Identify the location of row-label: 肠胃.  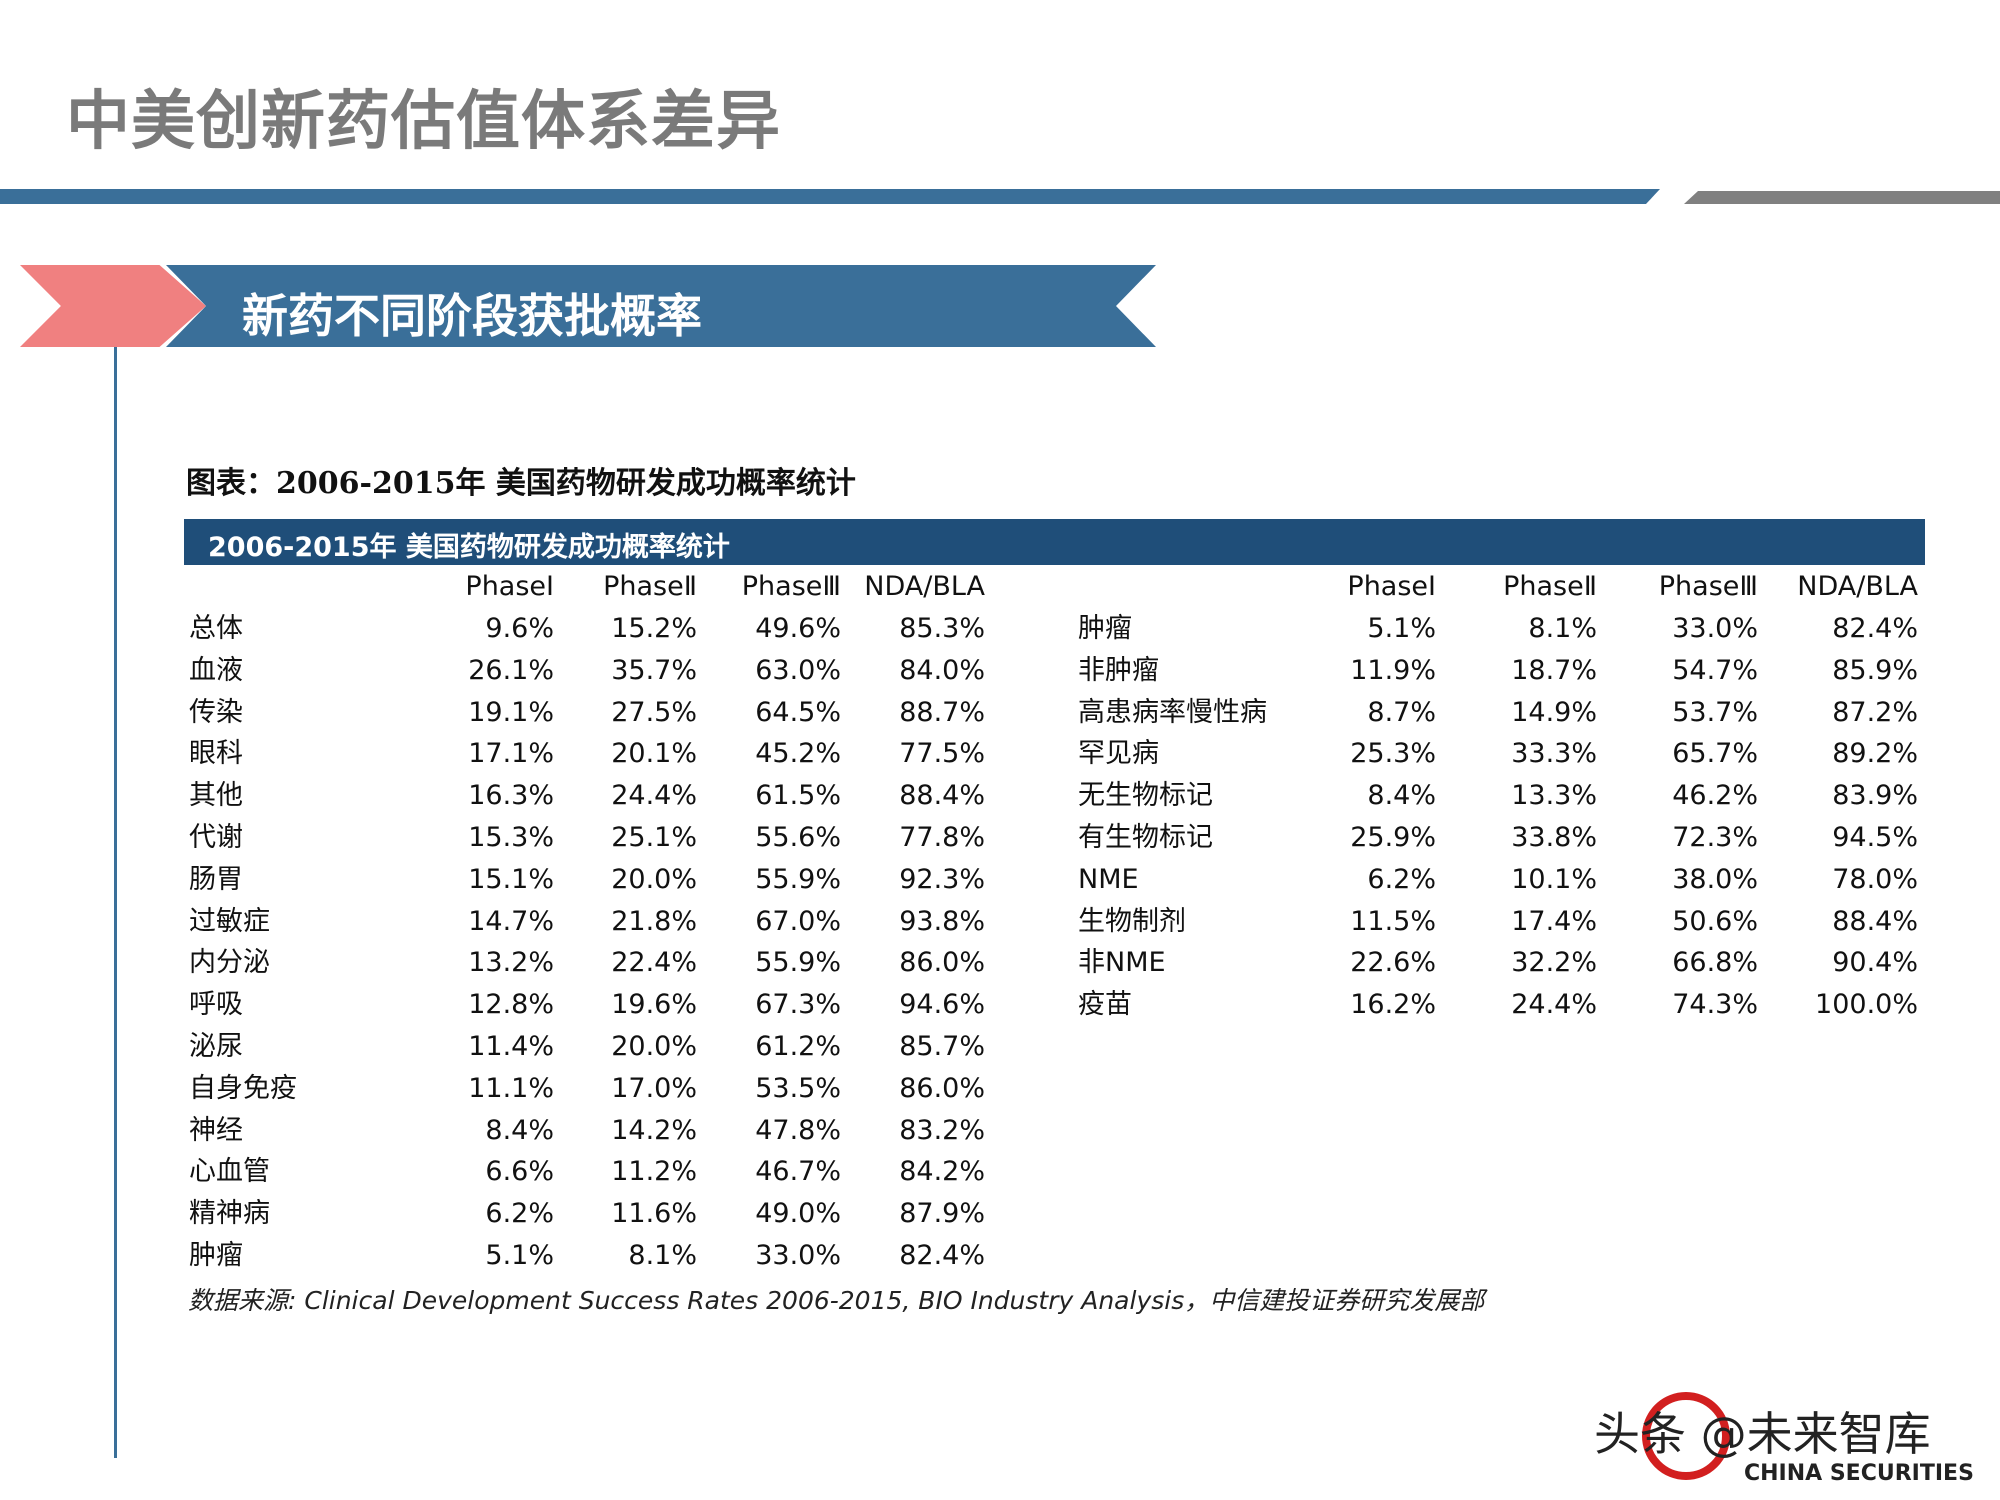
(216, 879).